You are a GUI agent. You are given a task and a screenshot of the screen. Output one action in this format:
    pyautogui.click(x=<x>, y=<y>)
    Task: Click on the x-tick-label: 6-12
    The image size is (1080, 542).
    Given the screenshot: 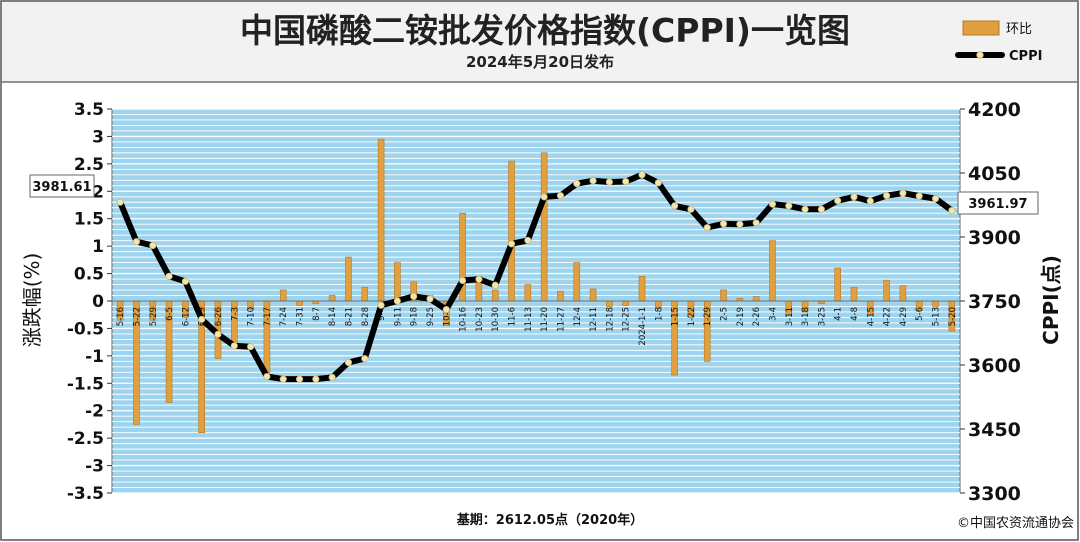 What is the action you would take?
    pyautogui.click(x=186, y=316)
    